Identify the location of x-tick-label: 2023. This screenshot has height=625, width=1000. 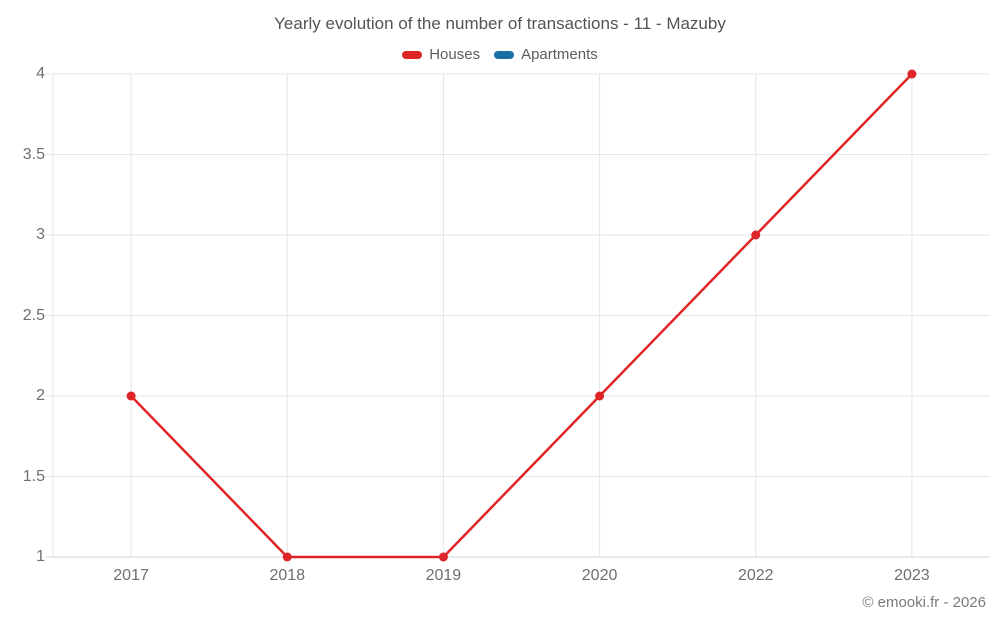
(912, 575).